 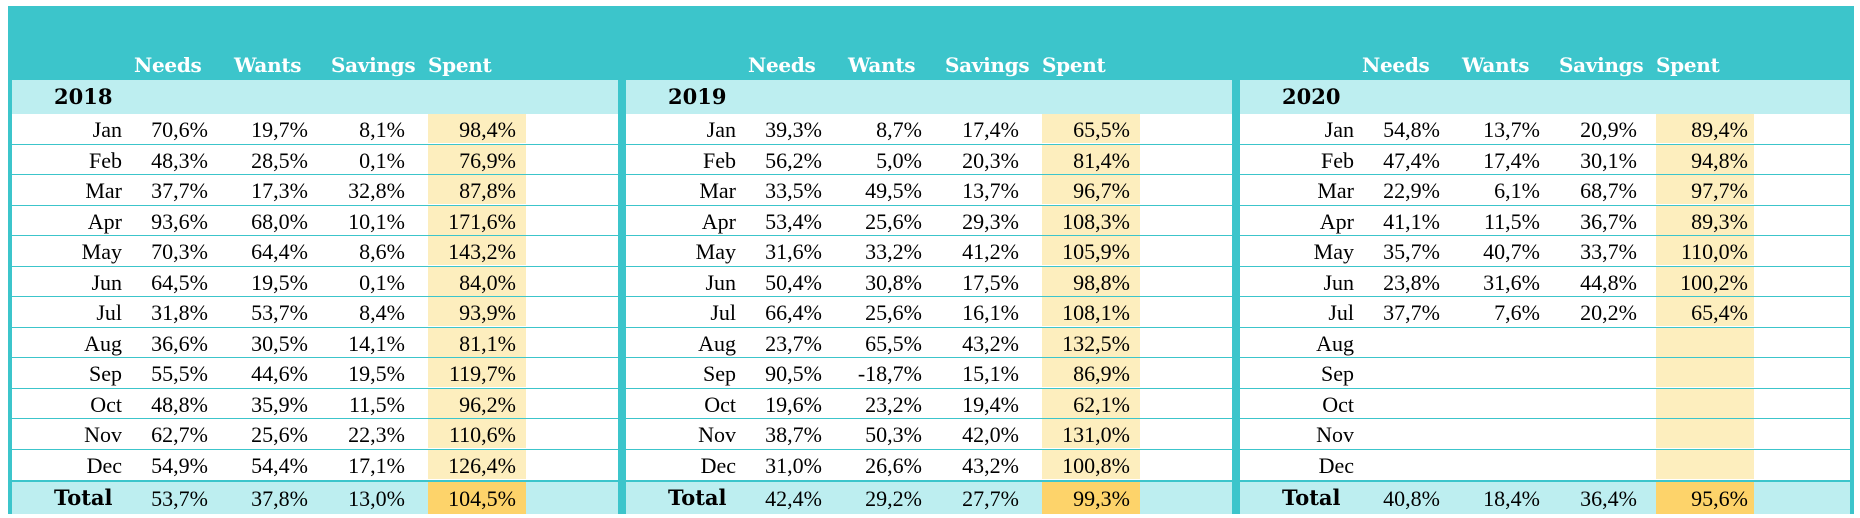 What do you see at coordinates (279, 343) in the screenshot?
I see `wants-value: 30,5%` at bounding box center [279, 343].